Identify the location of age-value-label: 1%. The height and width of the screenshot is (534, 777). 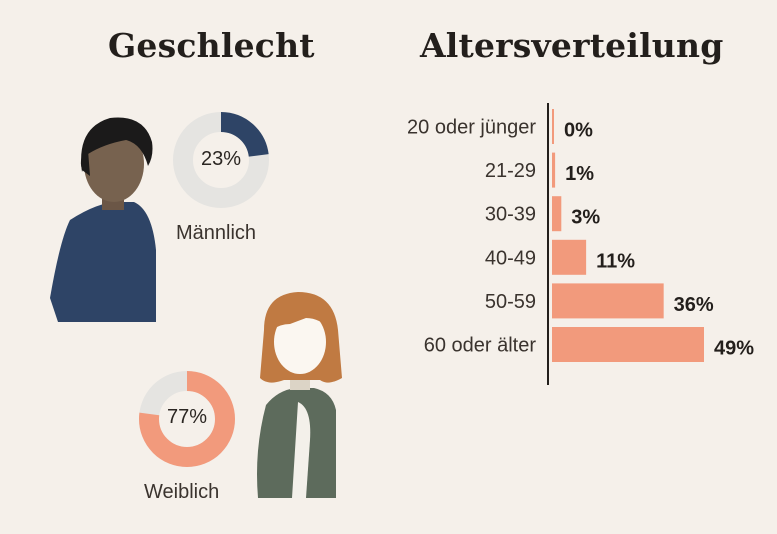
(579, 174).